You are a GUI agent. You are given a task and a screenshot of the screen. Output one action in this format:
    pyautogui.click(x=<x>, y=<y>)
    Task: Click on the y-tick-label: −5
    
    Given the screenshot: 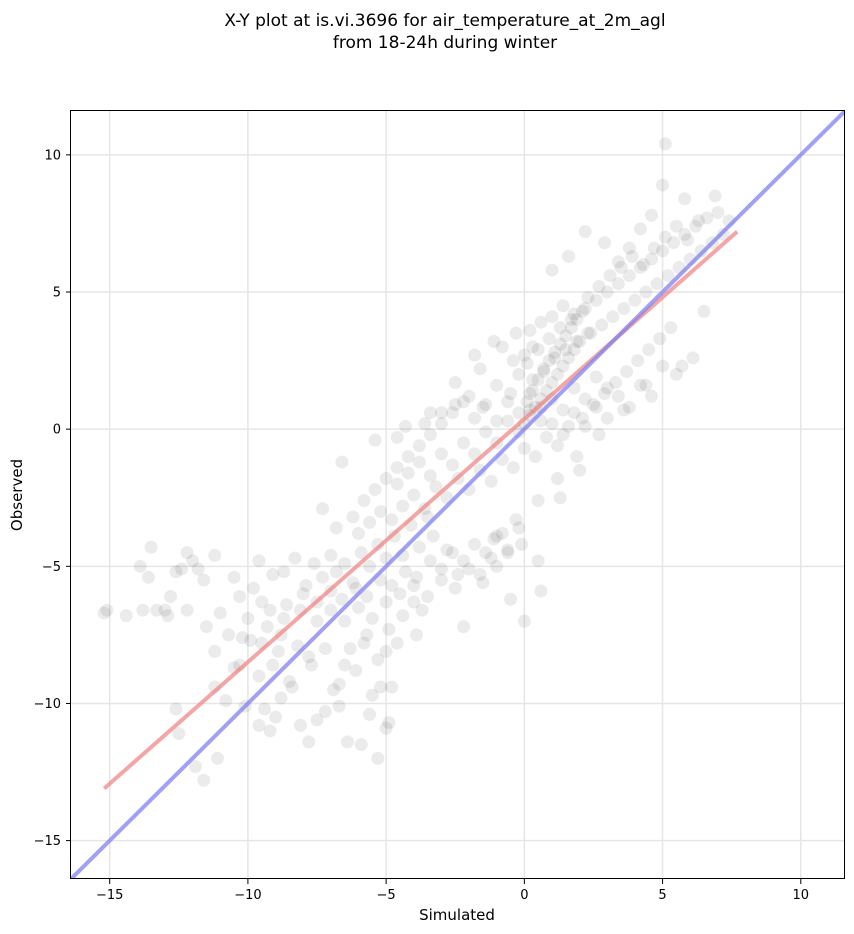 What is the action you would take?
    pyautogui.click(x=51, y=567)
    